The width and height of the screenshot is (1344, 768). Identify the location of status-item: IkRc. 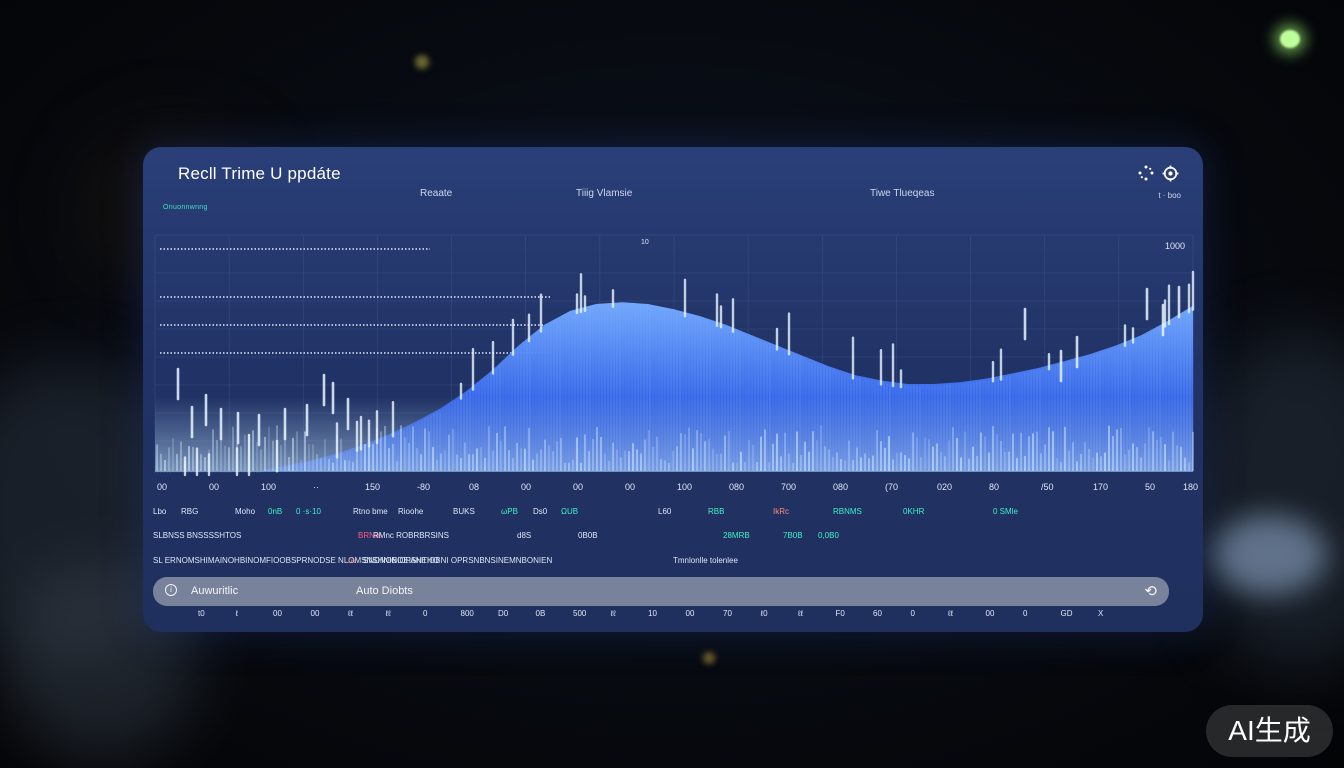
(781, 511).